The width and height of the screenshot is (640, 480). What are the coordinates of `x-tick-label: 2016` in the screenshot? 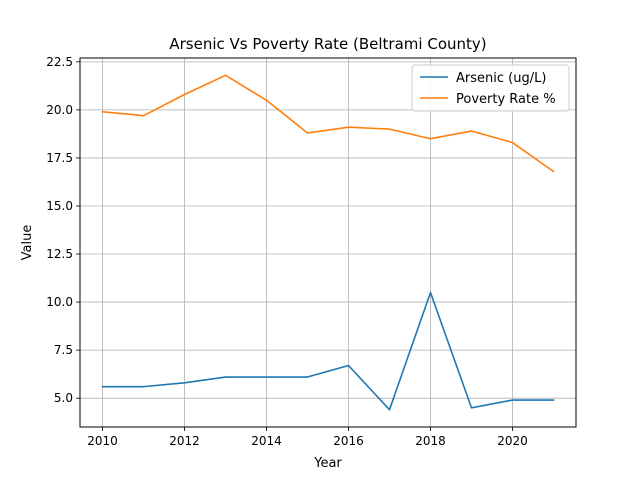 It's located at (348, 441).